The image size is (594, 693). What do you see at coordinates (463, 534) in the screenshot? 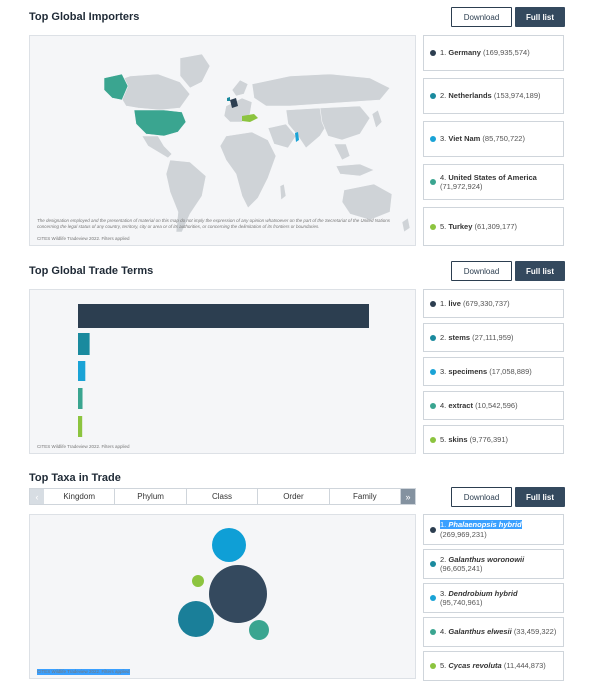
I see `legend-value: (269,969,231)` at bounding box center [463, 534].